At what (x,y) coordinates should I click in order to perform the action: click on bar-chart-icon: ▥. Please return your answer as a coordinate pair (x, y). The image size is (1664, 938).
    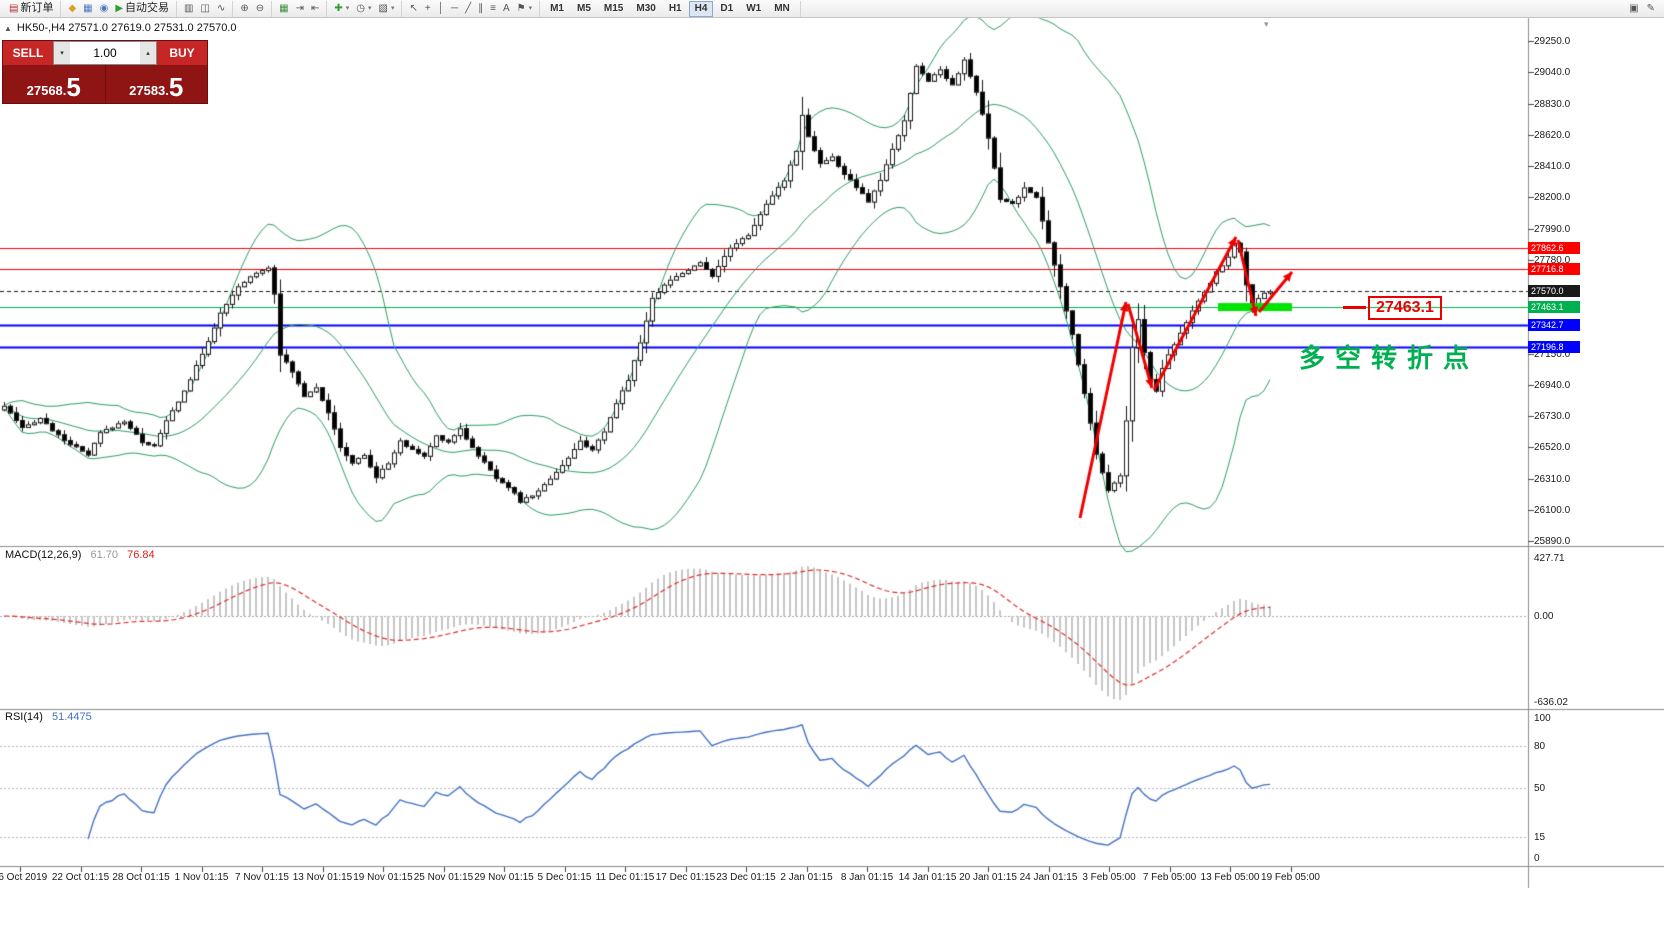
    Looking at the image, I should click on (189, 8).